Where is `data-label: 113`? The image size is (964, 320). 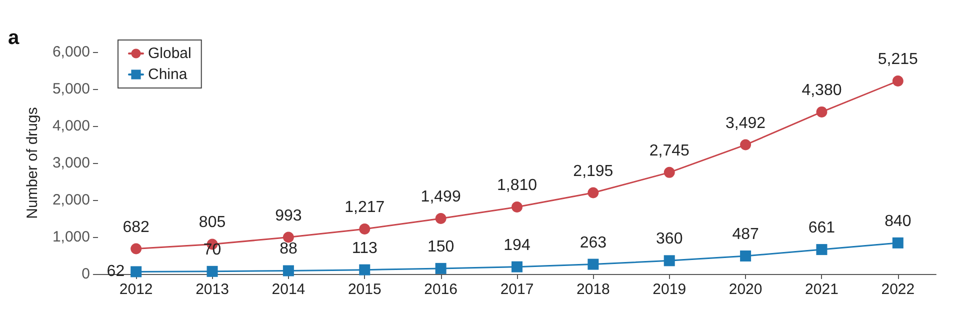
data-label: 113 is located at coordinates (365, 248).